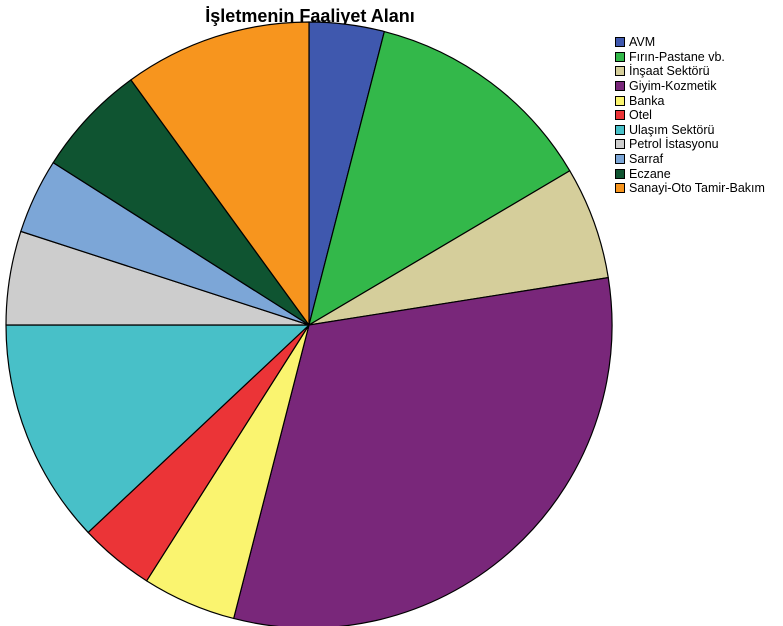 This screenshot has height=626, width=783. Describe the element at coordinates (674, 144) in the screenshot. I see `legend-label: Petrol İstasyonu` at that location.